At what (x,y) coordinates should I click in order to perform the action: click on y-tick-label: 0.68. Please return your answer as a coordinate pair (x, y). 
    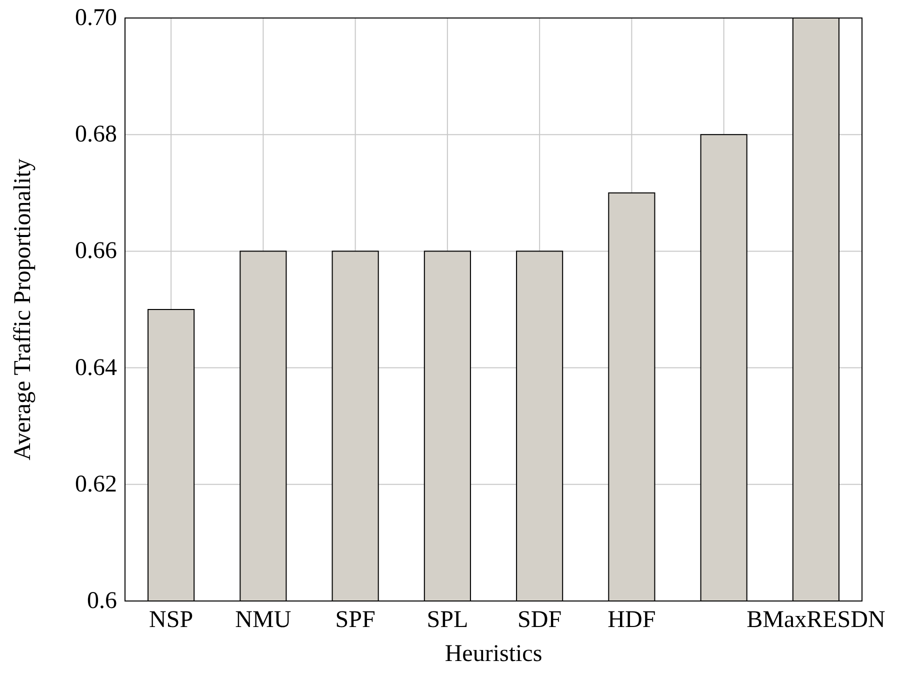
    Looking at the image, I should click on (96, 135).